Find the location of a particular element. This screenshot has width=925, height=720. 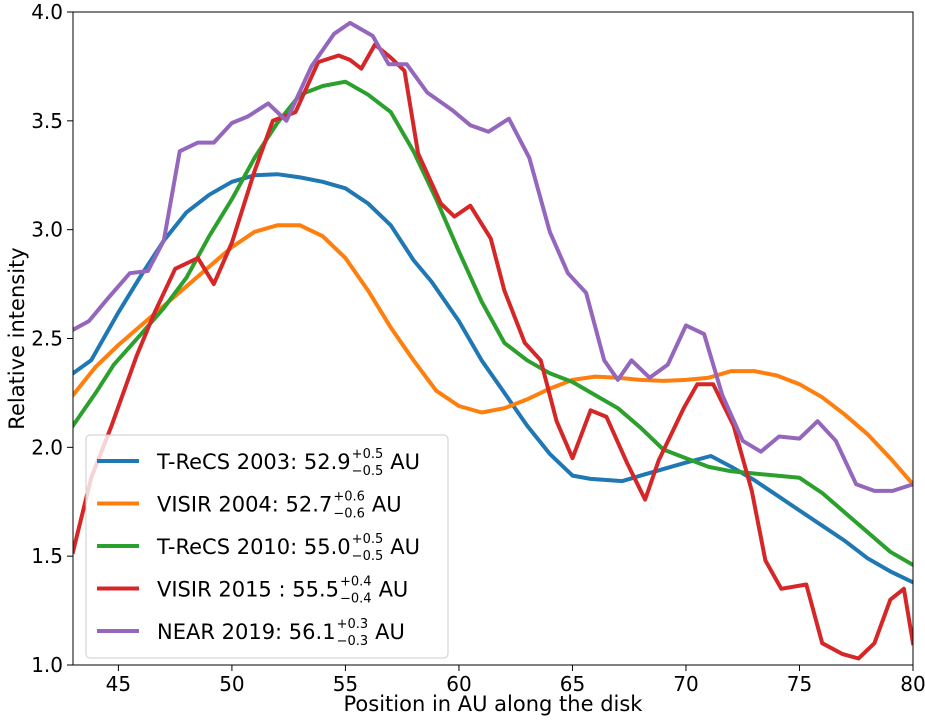

legend-label: T-ReCS 2010: 55.0 is located at coordinates (253, 547).